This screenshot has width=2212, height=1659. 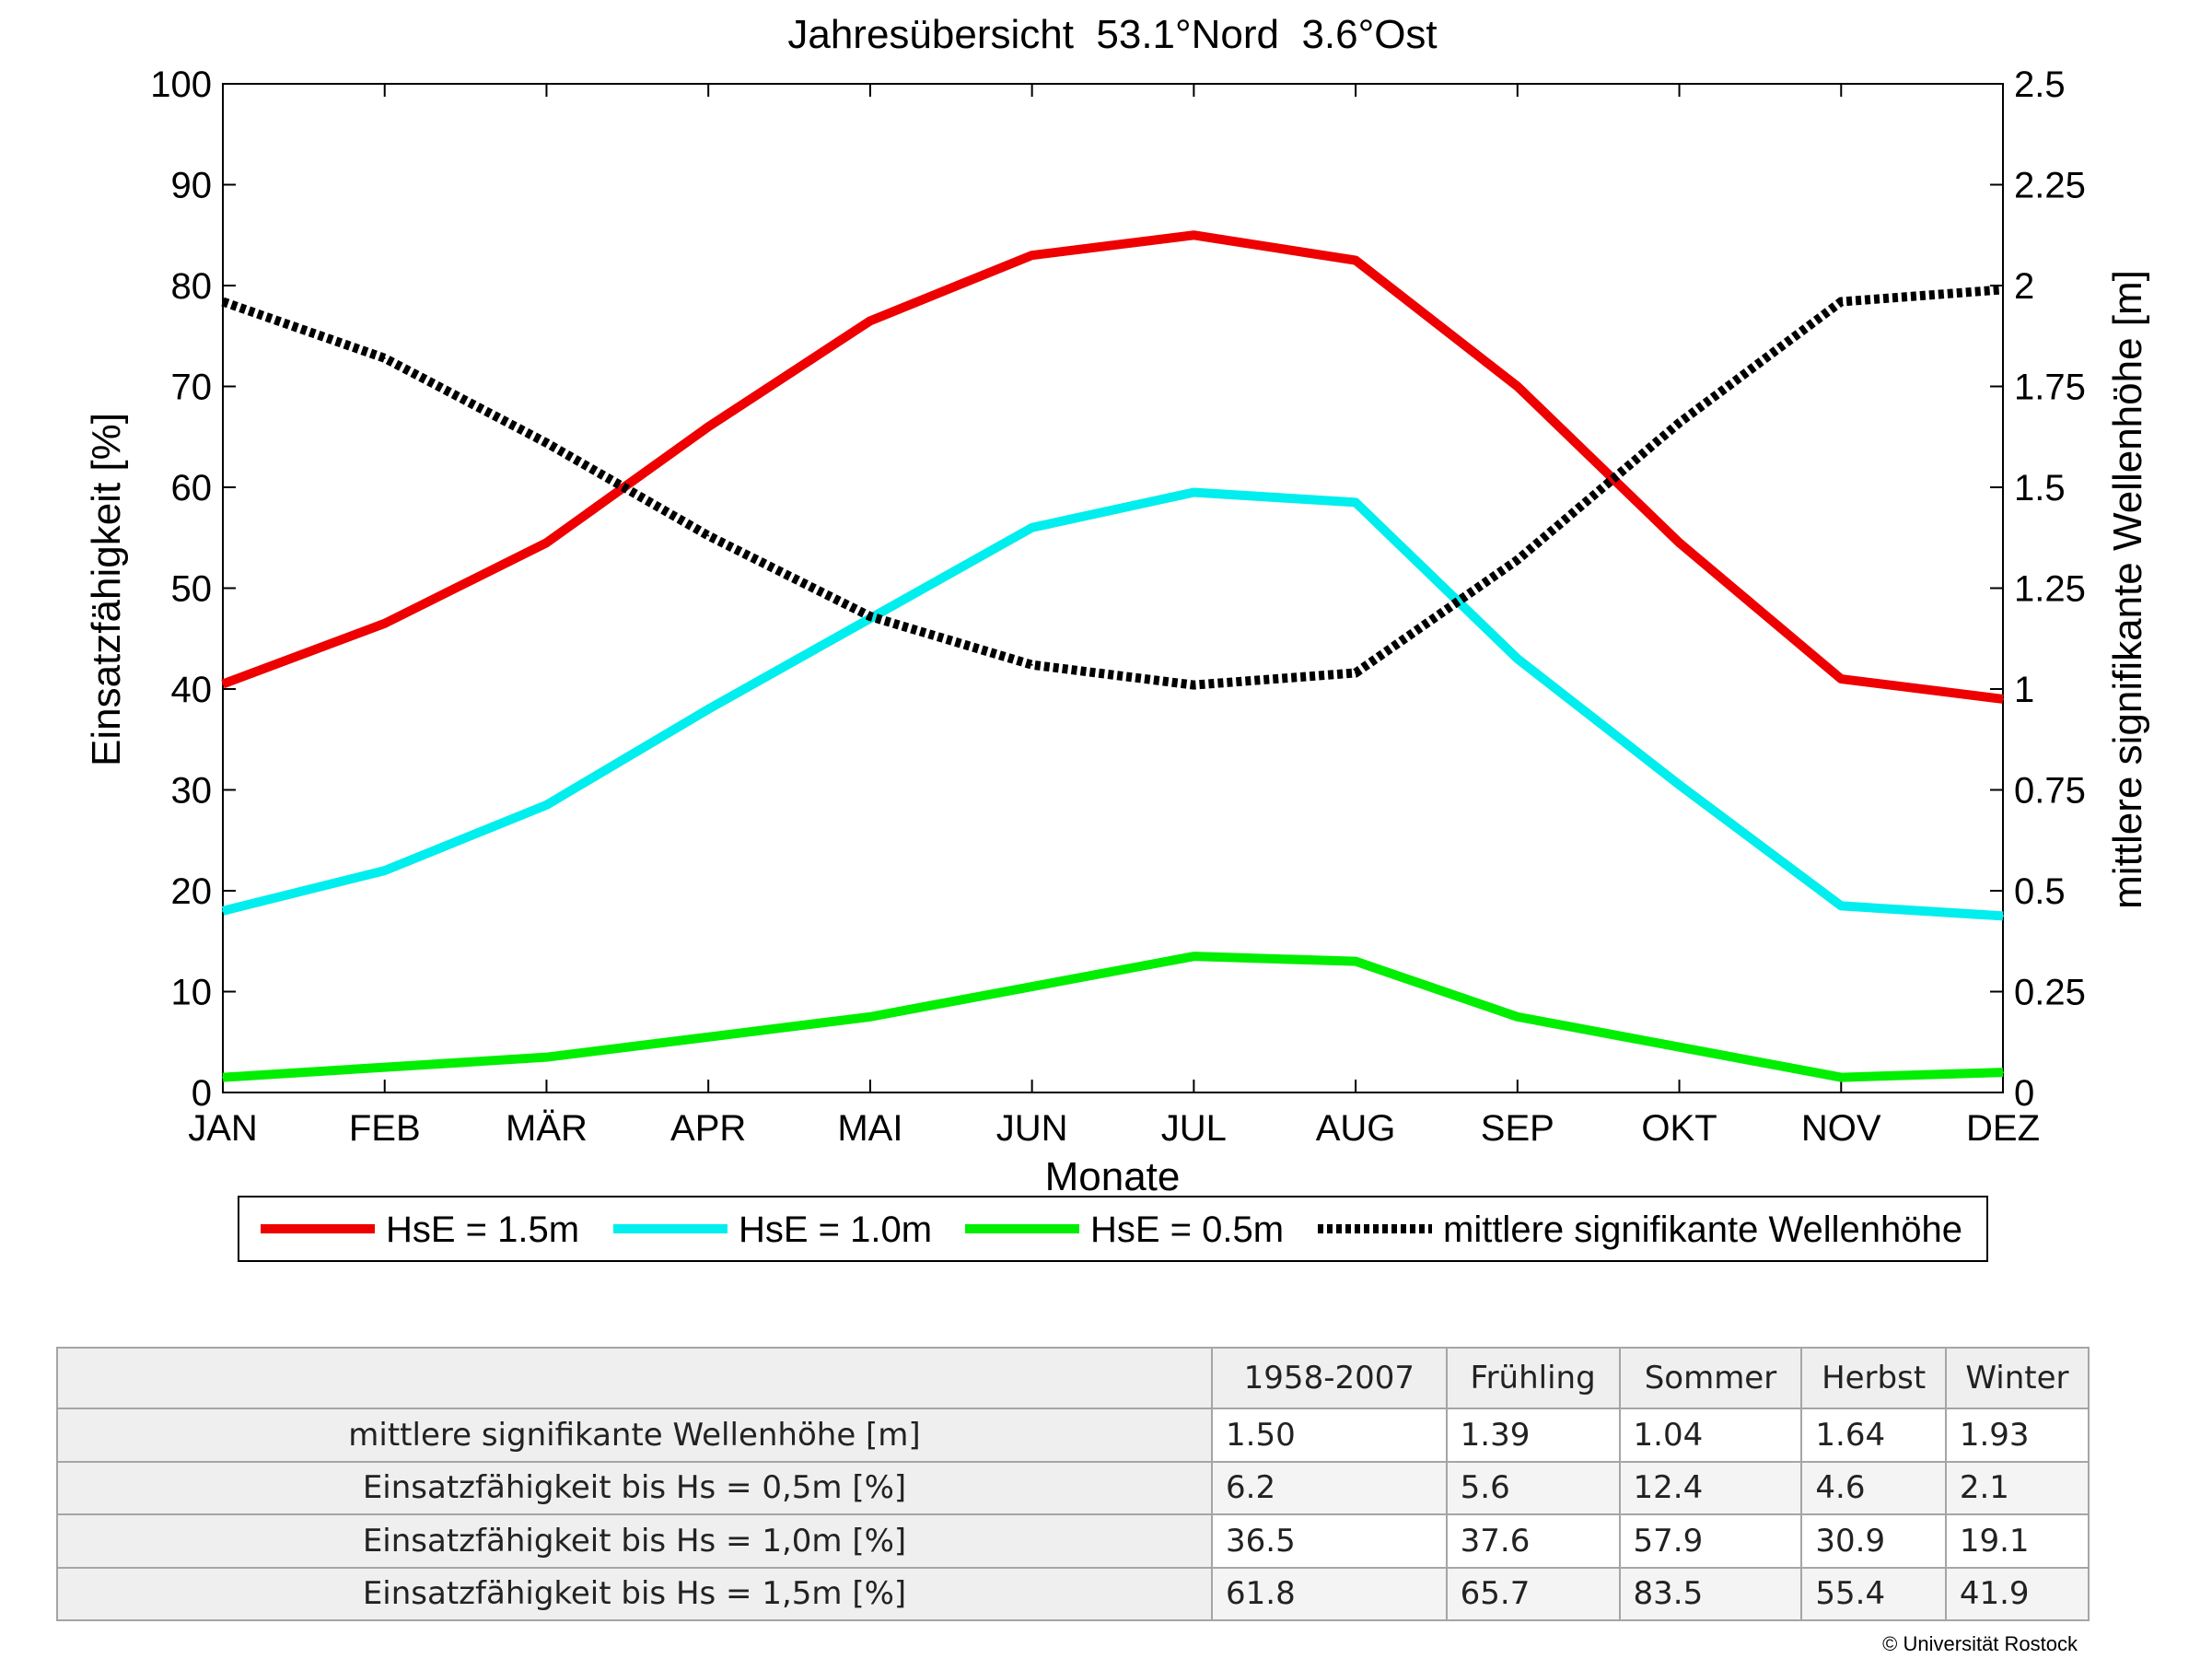 What do you see at coordinates (634, 1487) in the screenshot?
I see `row-label: Einsatzfähigkeit bis Hs = 0,5m [%]` at bounding box center [634, 1487].